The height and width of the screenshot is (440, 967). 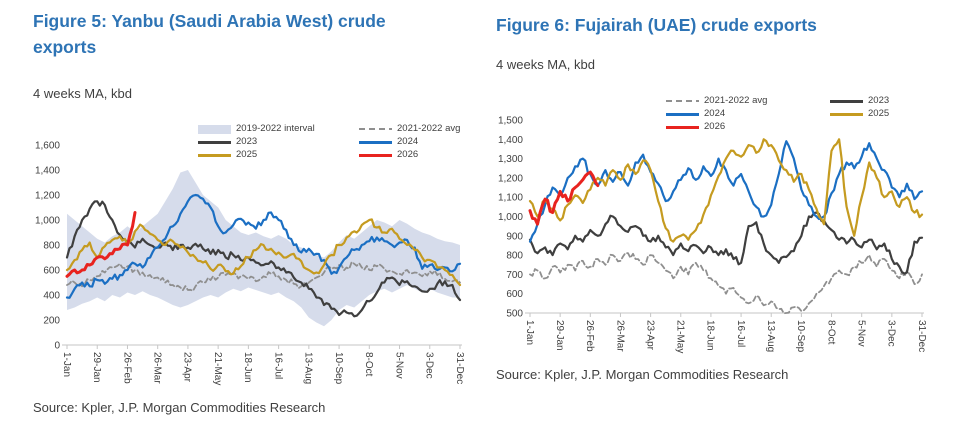 What do you see at coordinates (51, 321) in the screenshot?
I see `y-tick-label: 200` at bounding box center [51, 321].